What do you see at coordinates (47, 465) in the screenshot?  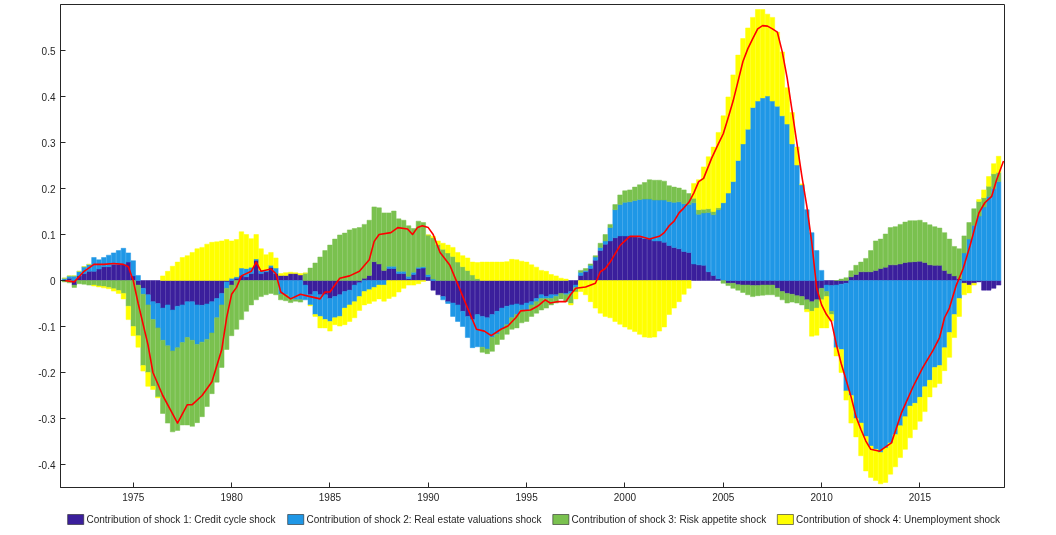 I see `y-tick-label: -0.4` at bounding box center [47, 465].